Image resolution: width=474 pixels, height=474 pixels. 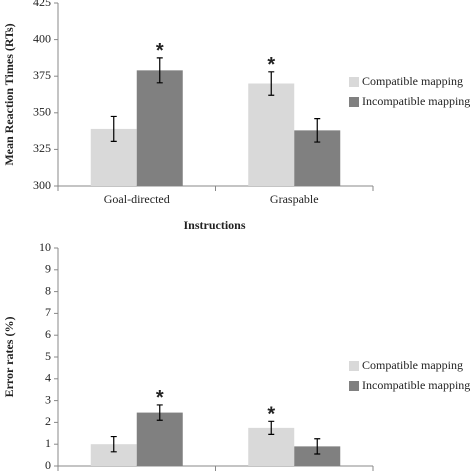 What do you see at coordinates (48, 443) in the screenshot?
I see `y-tick-label: 1` at bounding box center [48, 443].